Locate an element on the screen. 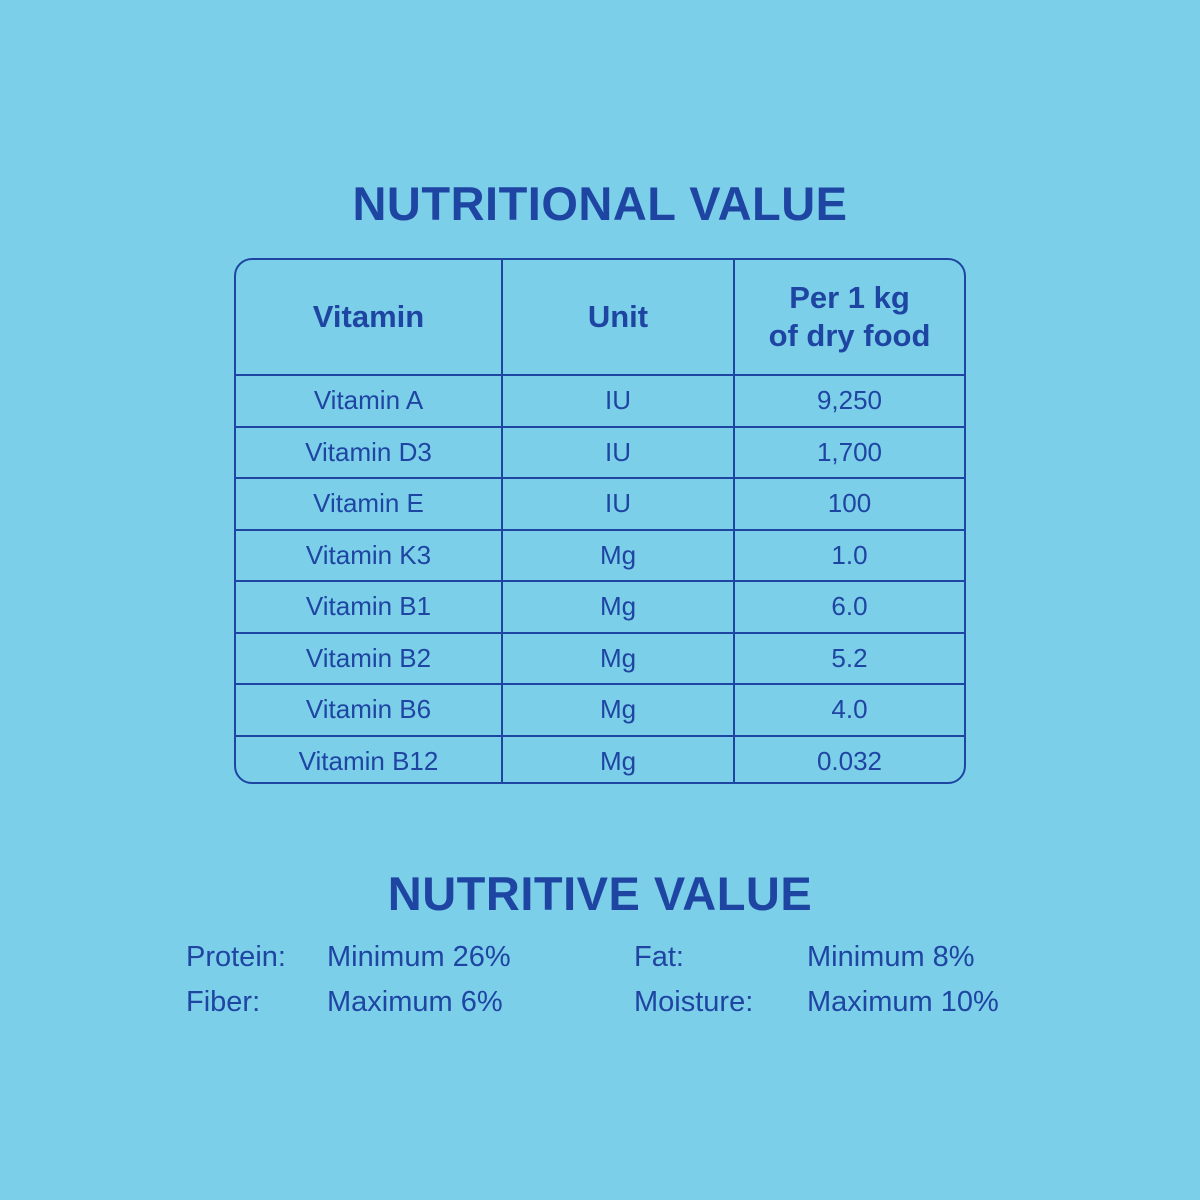 This screenshot has width=1200, height=1200. vitamin-name-cell: Vitamin K3 is located at coordinates (369, 555).